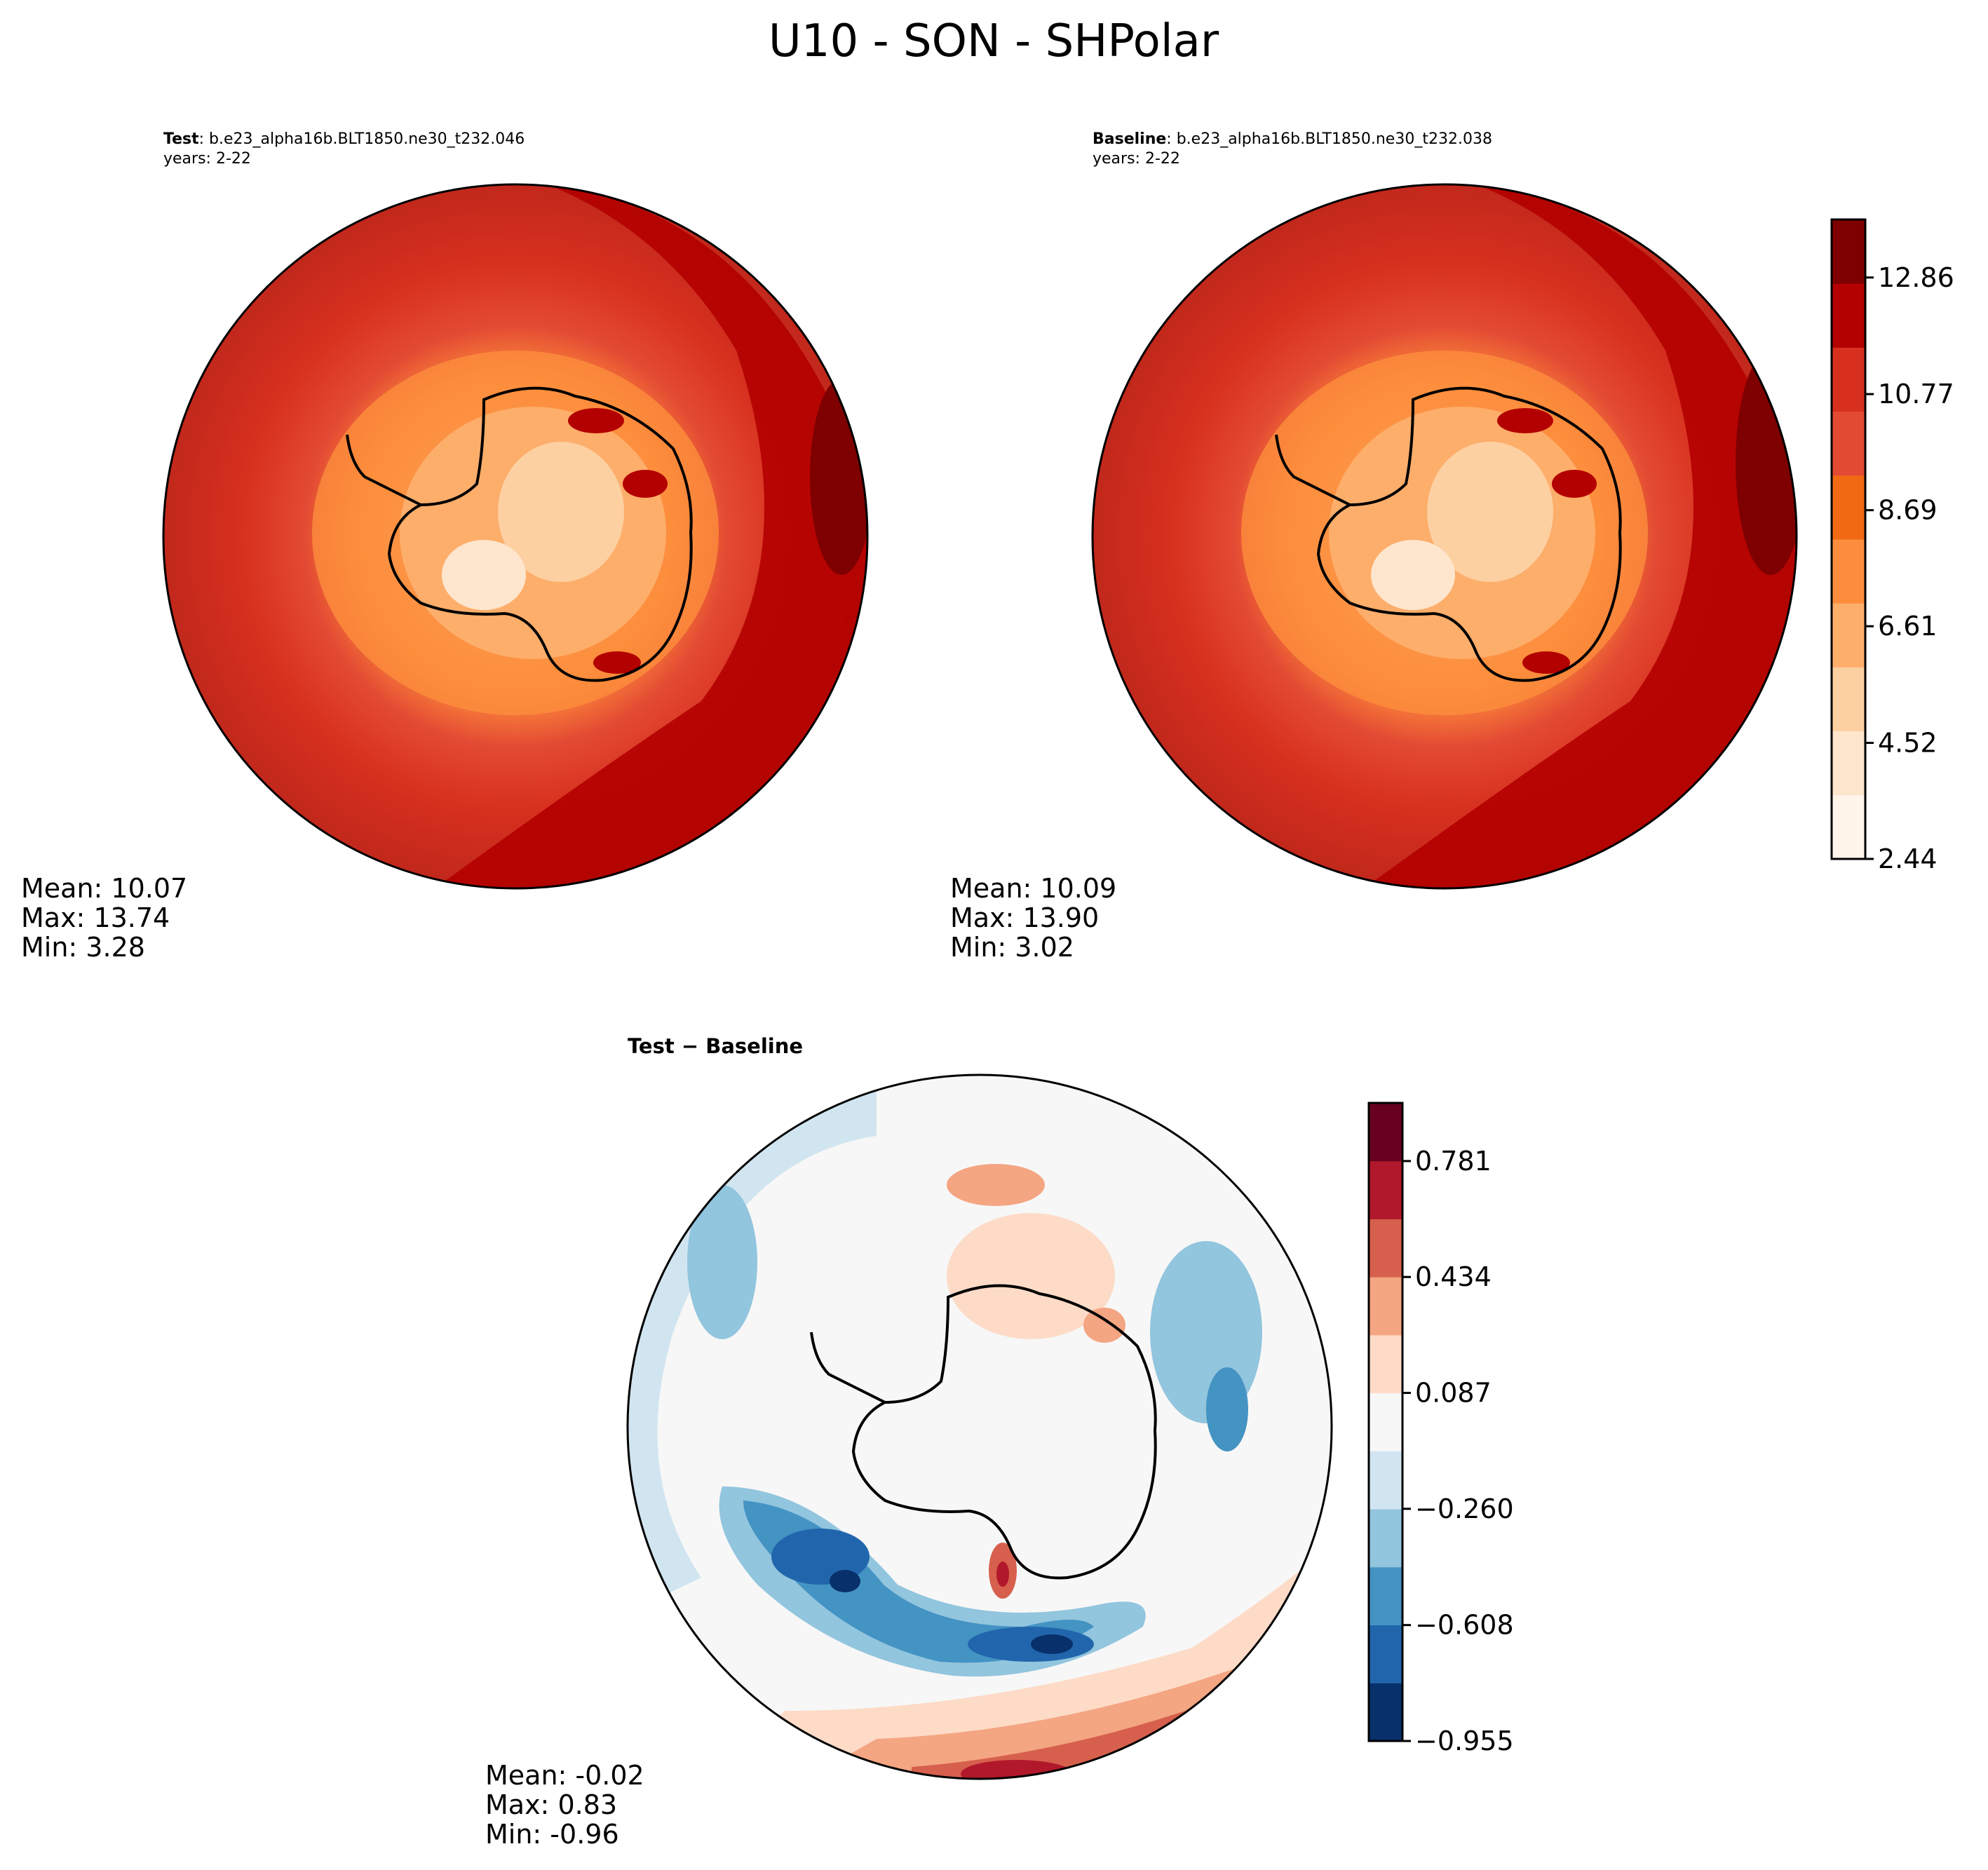 The width and height of the screenshot is (1988, 1870). Describe the element at coordinates (996, 1185) in the screenshot. I see `map-diff-positive-north` at that location.